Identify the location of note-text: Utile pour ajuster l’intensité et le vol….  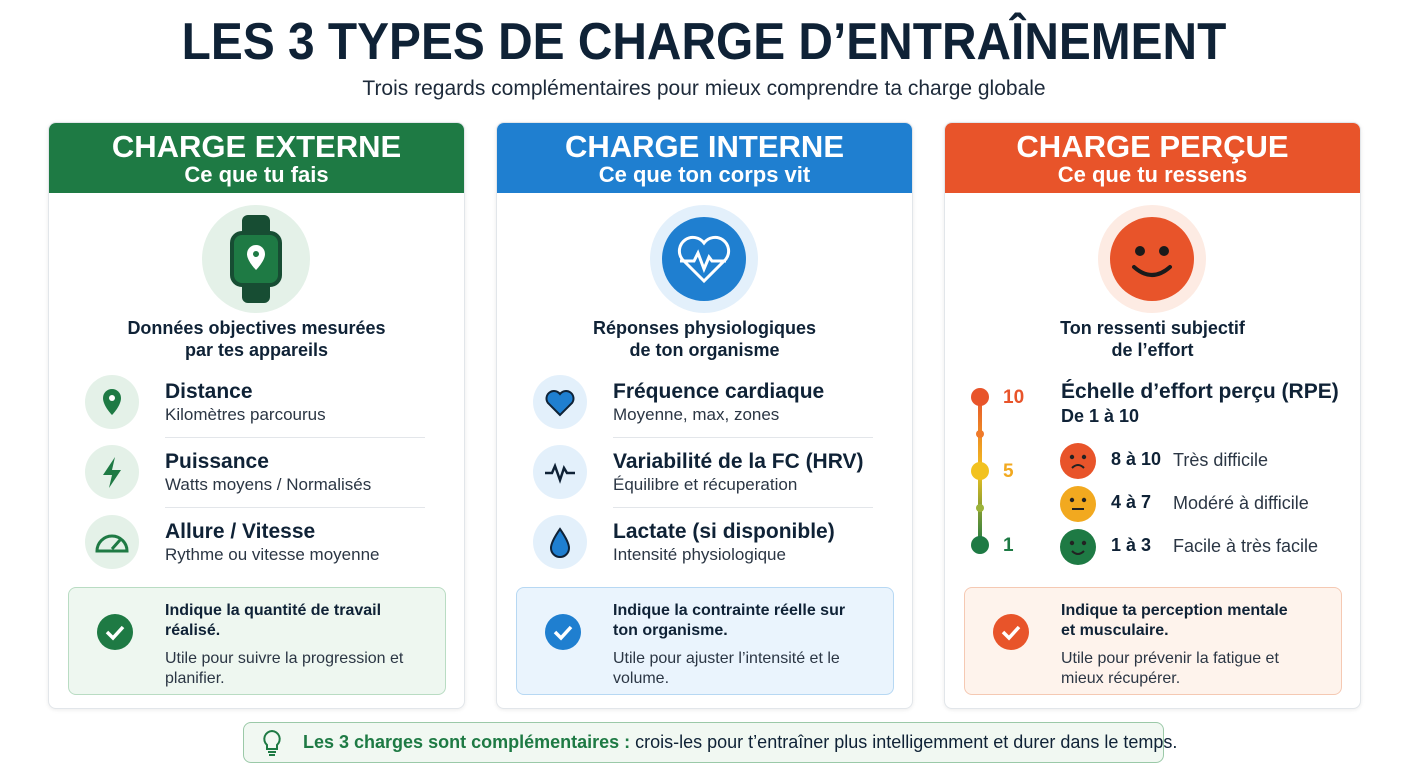
(726, 668).